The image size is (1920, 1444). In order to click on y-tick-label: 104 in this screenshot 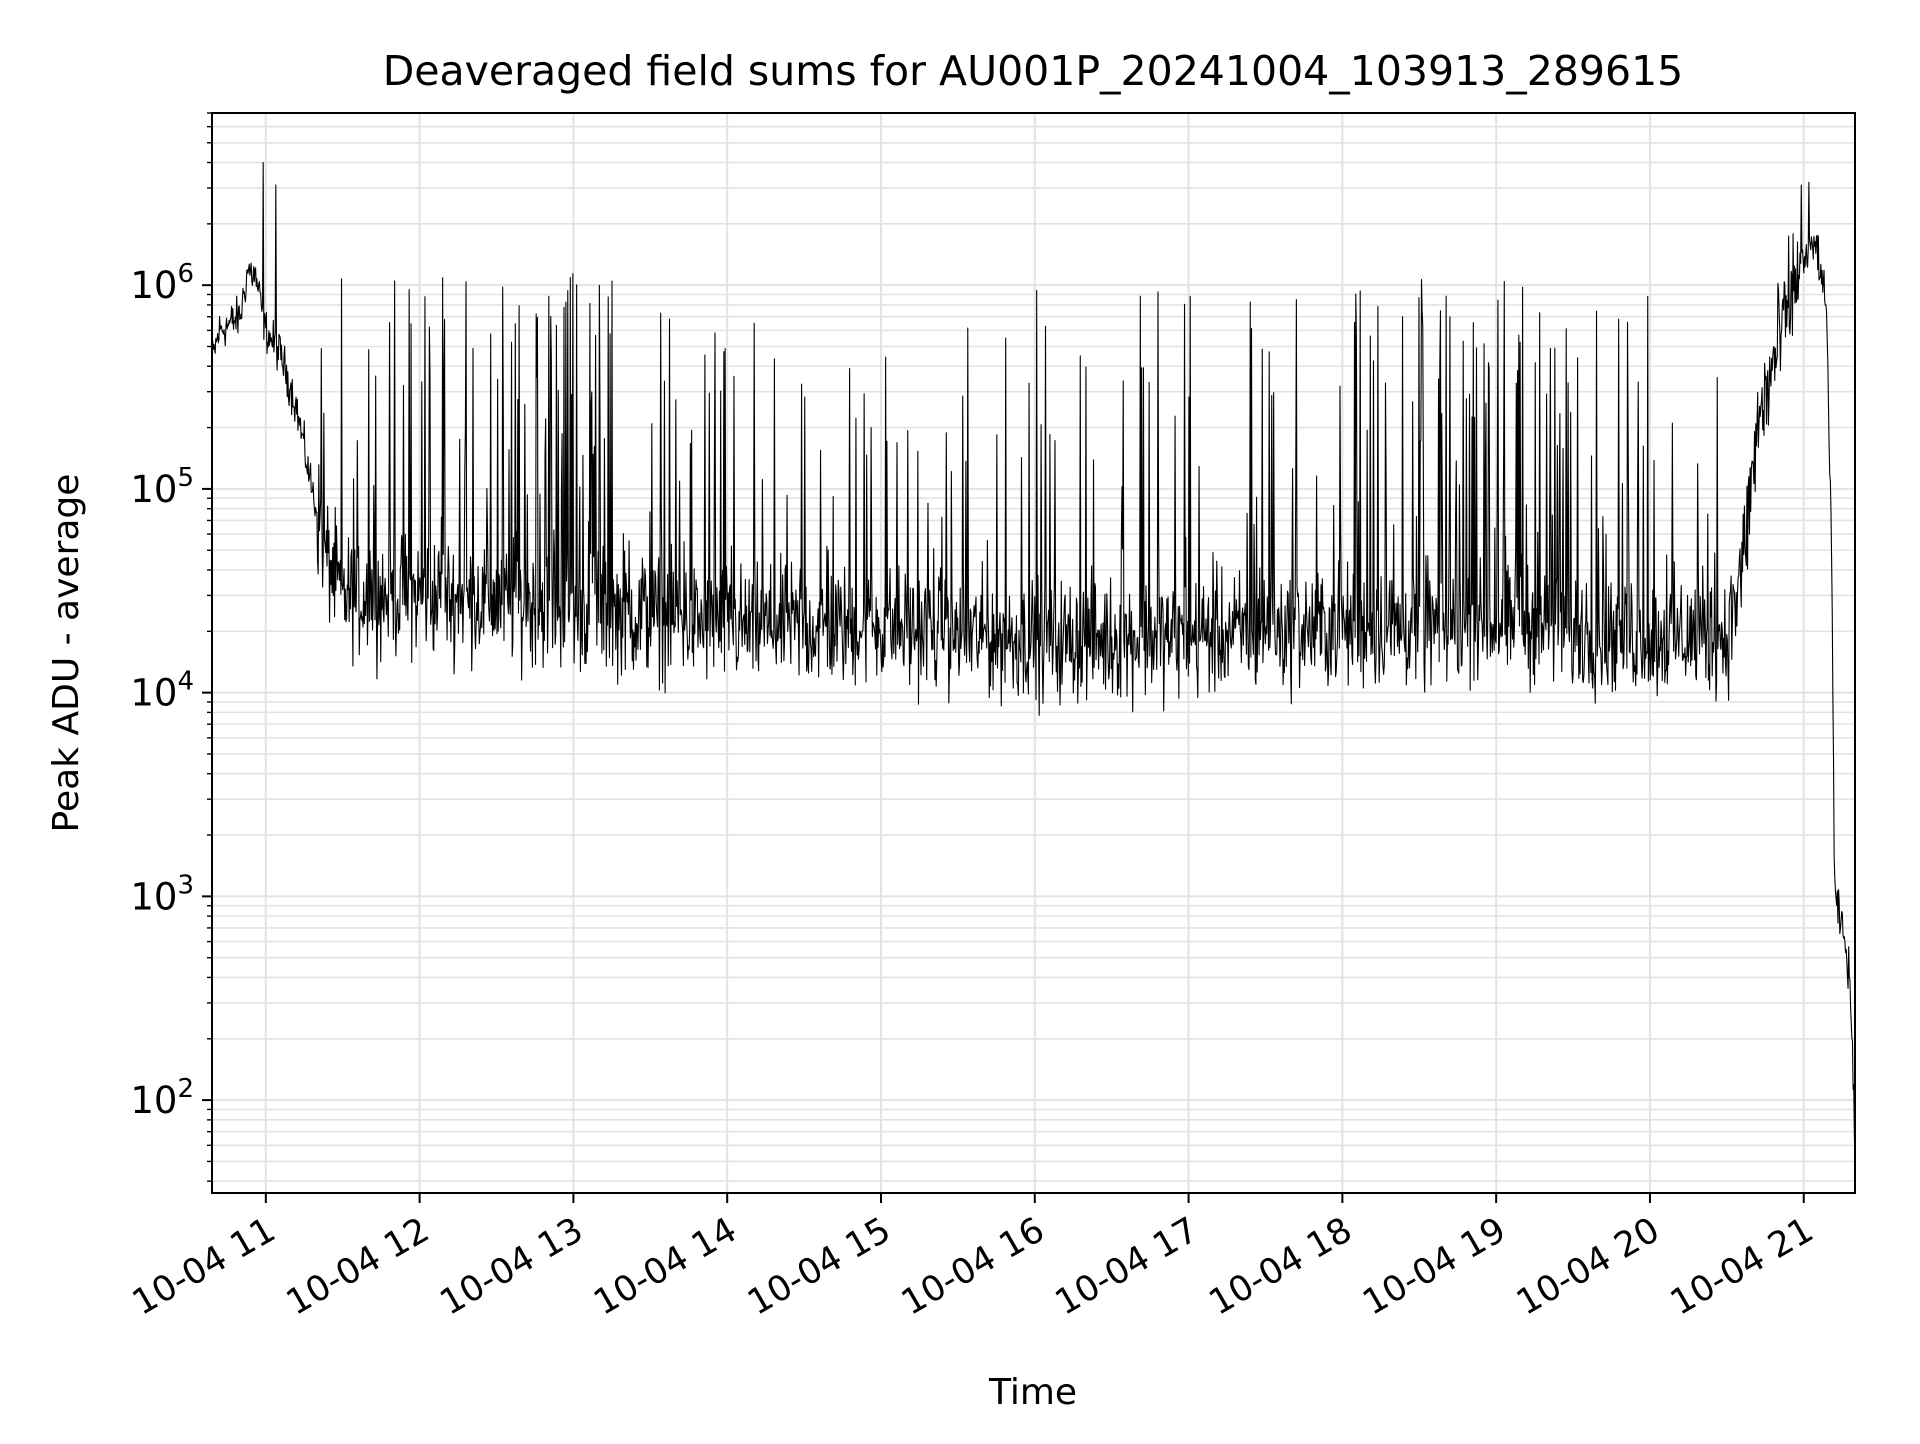, I will do `click(162, 691)`.